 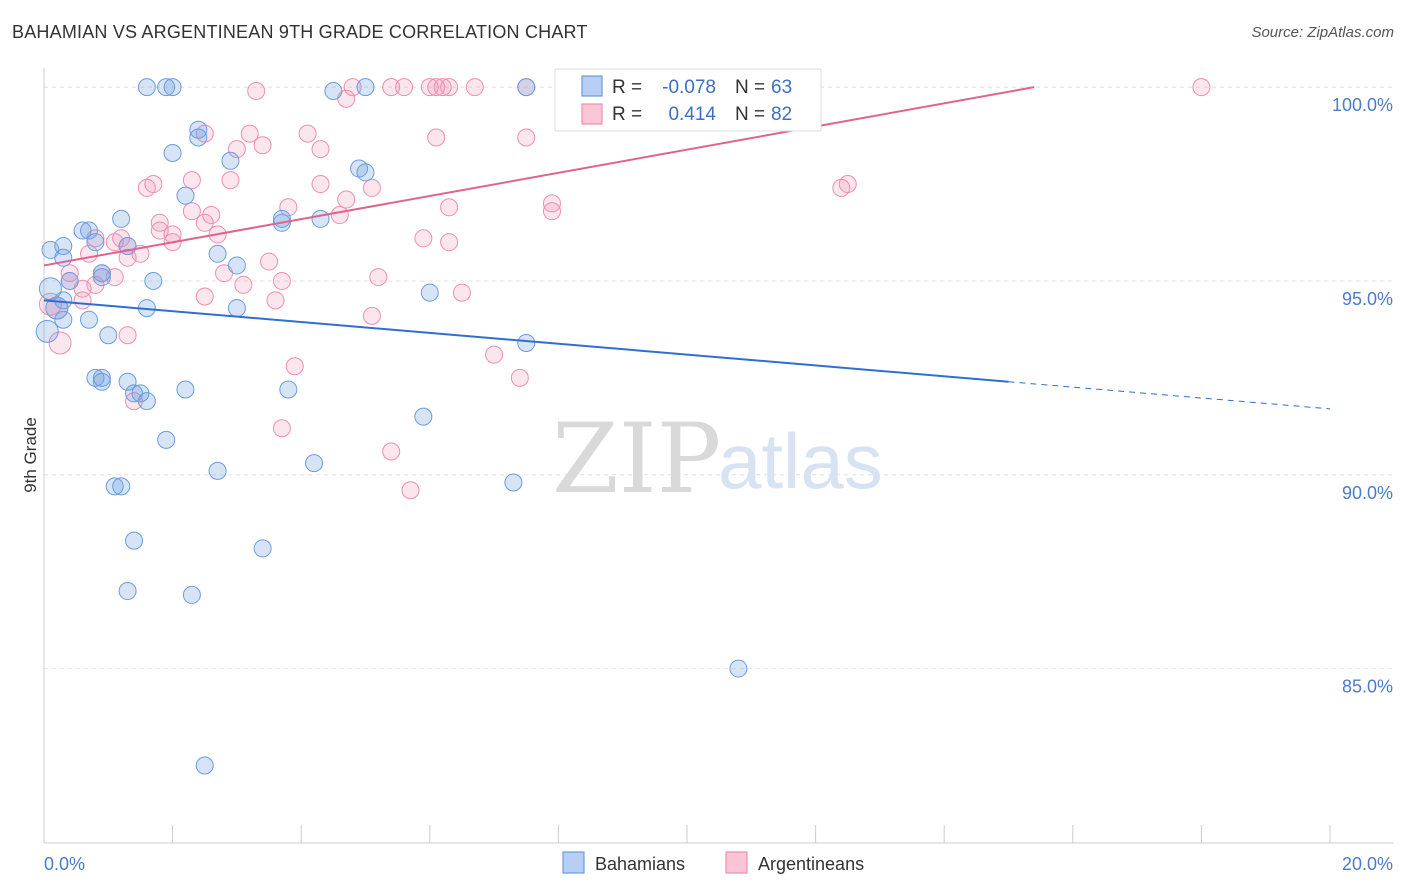 What do you see at coordinates (713, 862) in the screenshot?
I see `legend: Bahamians Argentineans` at bounding box center [713, 862].